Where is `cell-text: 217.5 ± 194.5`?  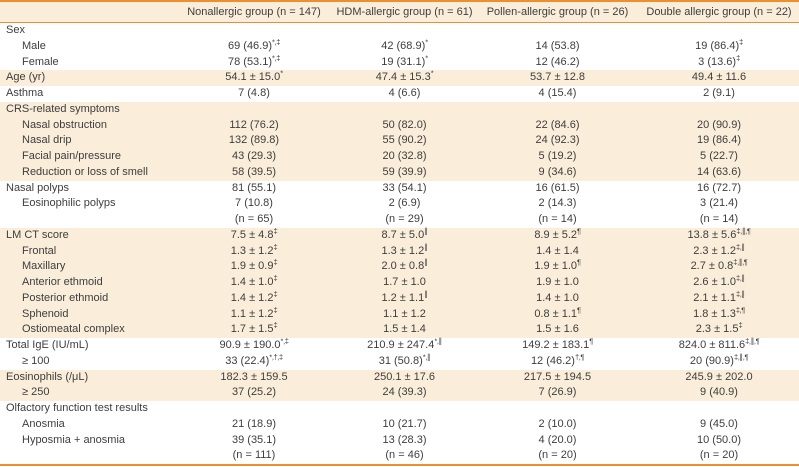 cell-text: 217.5 ± 194.5 is located at coordinates (557, 376).